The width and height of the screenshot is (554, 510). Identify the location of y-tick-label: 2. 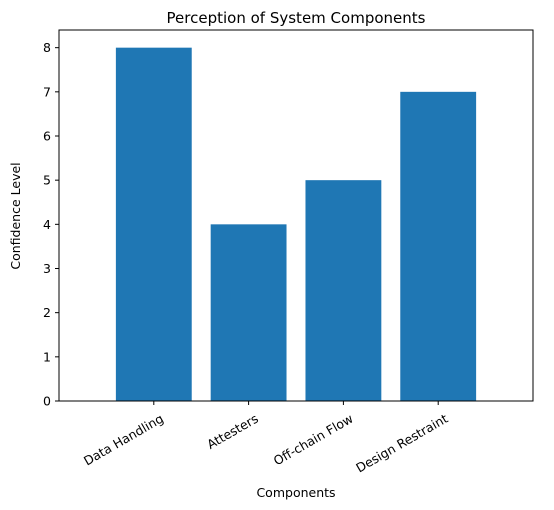
(47, 312).